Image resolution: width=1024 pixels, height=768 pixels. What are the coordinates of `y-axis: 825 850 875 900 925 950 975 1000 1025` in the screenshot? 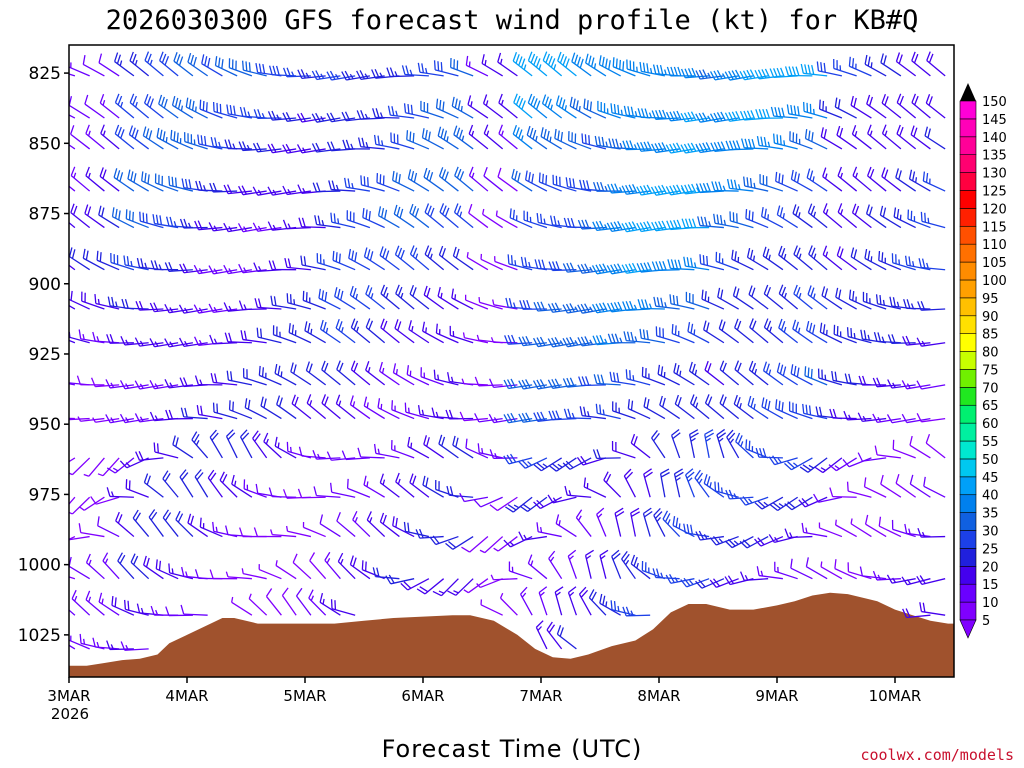 It's located at (43, 355).